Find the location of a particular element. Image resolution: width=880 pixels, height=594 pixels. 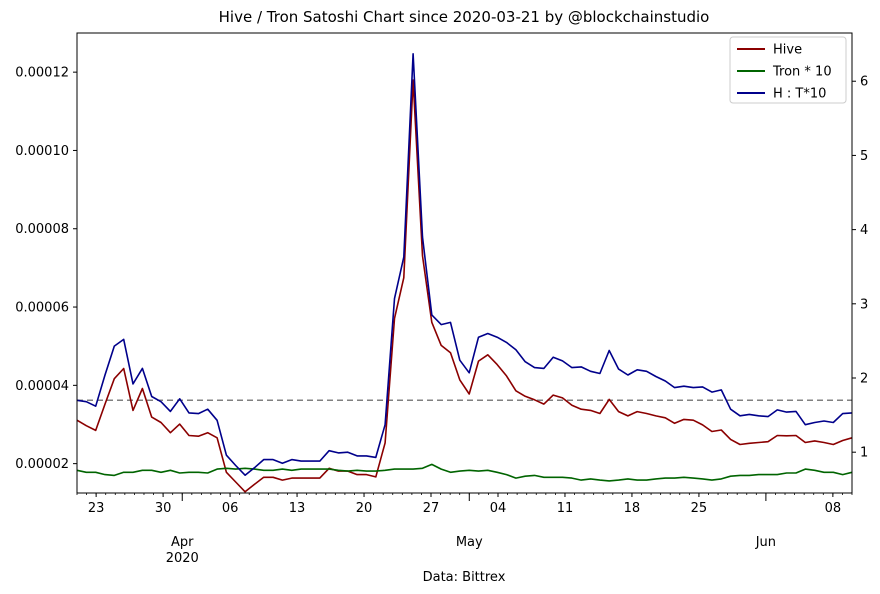

x-day-label: 23 is located at coordinates (96, 508).